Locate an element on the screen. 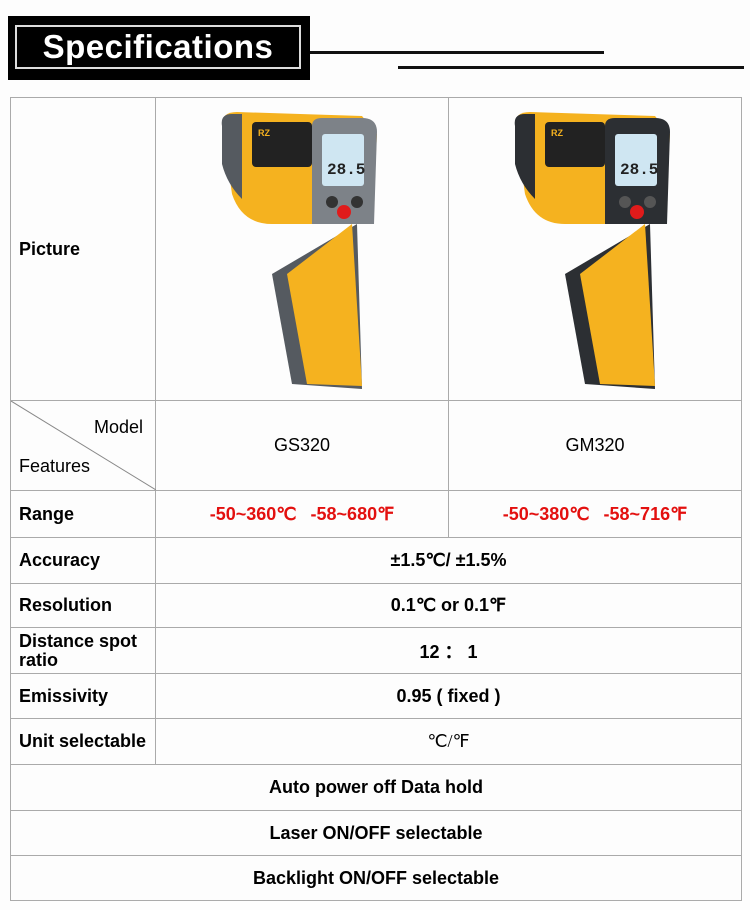 Image resolution: width=750 pixels, height=910 pixels. model-gs320: GS320 is located at coordinates (302, 446).